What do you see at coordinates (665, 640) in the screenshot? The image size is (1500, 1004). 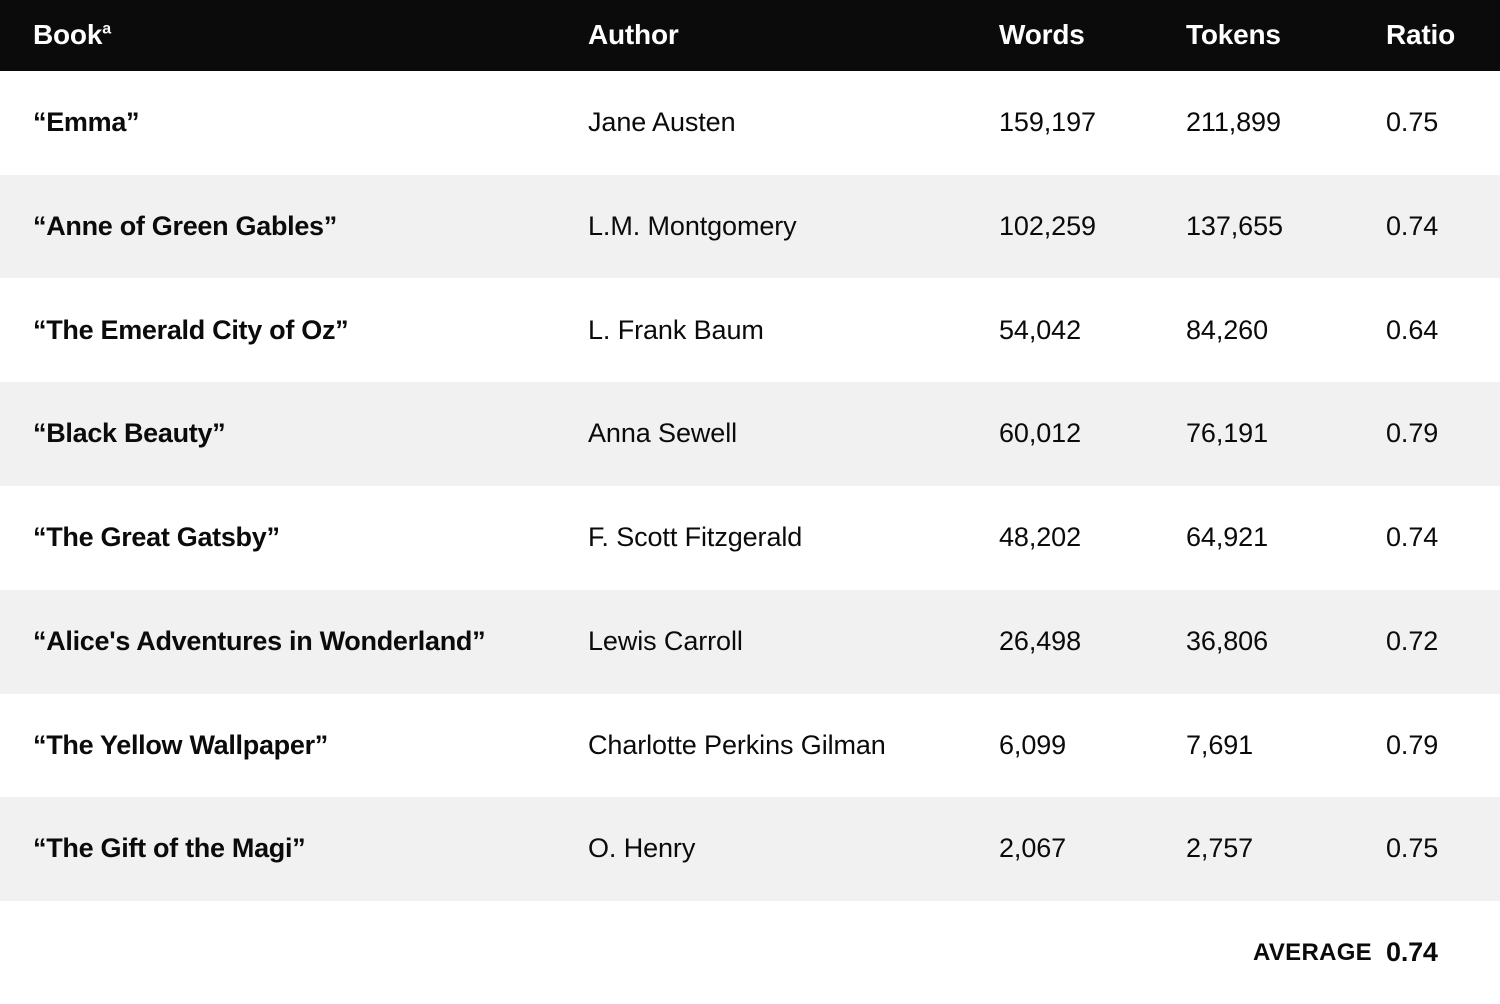 I see `cell-author: Lewis Carroll` at bounding box center [665, 640].